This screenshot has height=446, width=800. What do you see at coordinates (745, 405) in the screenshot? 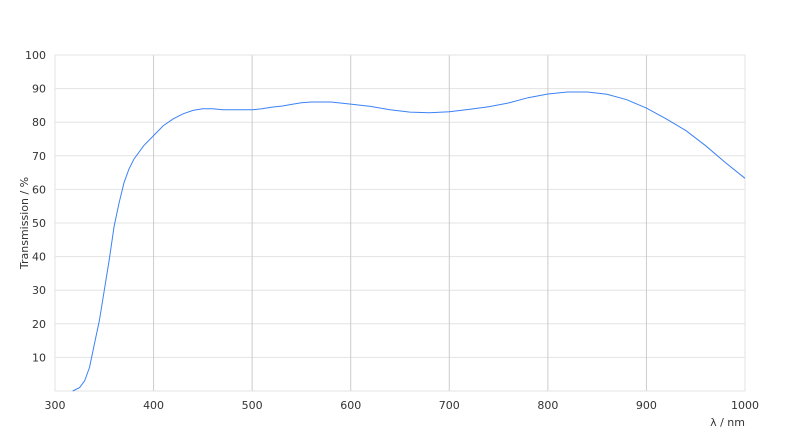
I see `x-tick-label: 1000` at bounding box center [745, 405].